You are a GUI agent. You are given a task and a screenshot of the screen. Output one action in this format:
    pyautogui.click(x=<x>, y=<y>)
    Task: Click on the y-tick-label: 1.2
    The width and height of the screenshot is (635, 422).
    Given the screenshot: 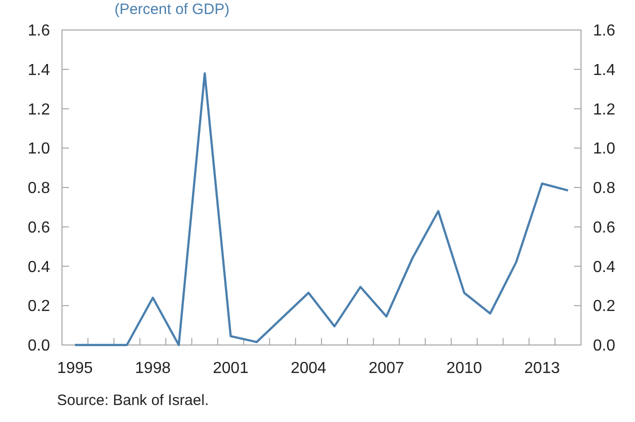 What is the action you would take?
    pyautogui.click(x=39, y=109)
    